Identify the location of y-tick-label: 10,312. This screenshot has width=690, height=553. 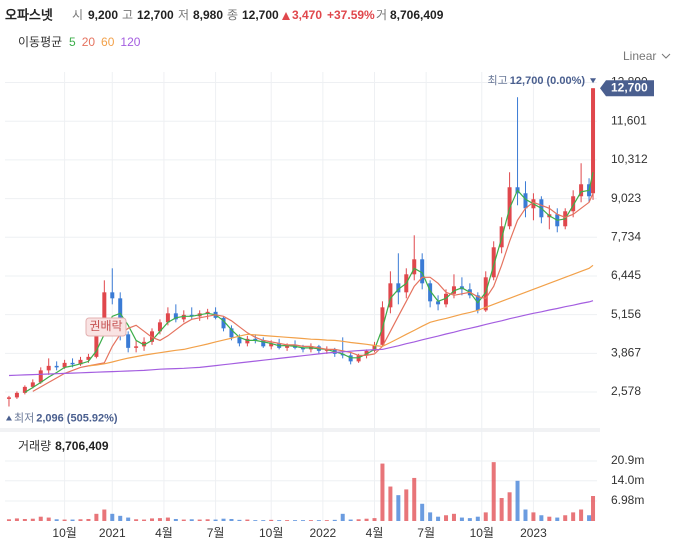
(629, 159).